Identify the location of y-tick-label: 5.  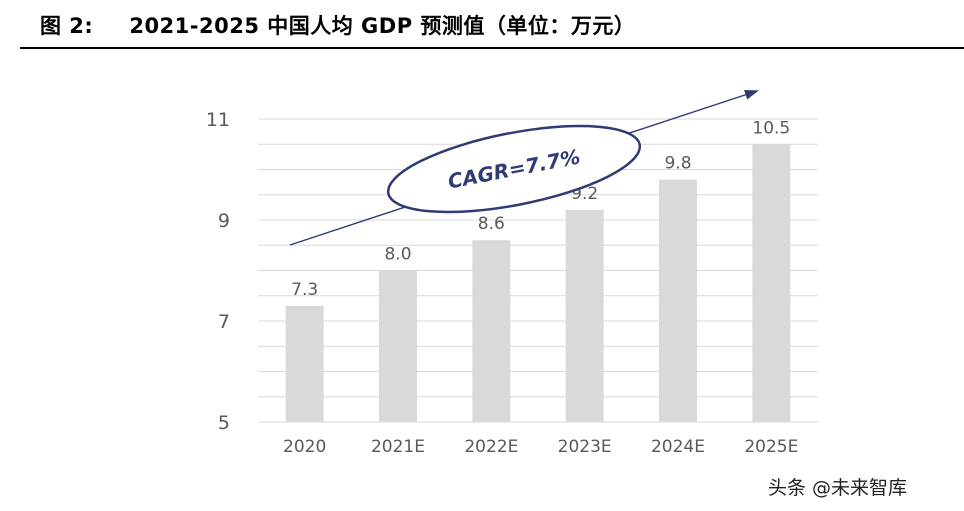
(224, 423).